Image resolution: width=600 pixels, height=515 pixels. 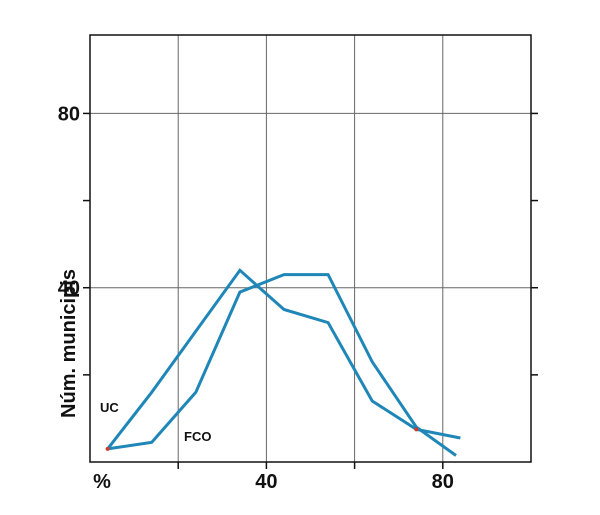 What do you see at coordinates (69, 289) in the screenshot?
I see `y-tick-label: 40` at bounding box center [69, 289].